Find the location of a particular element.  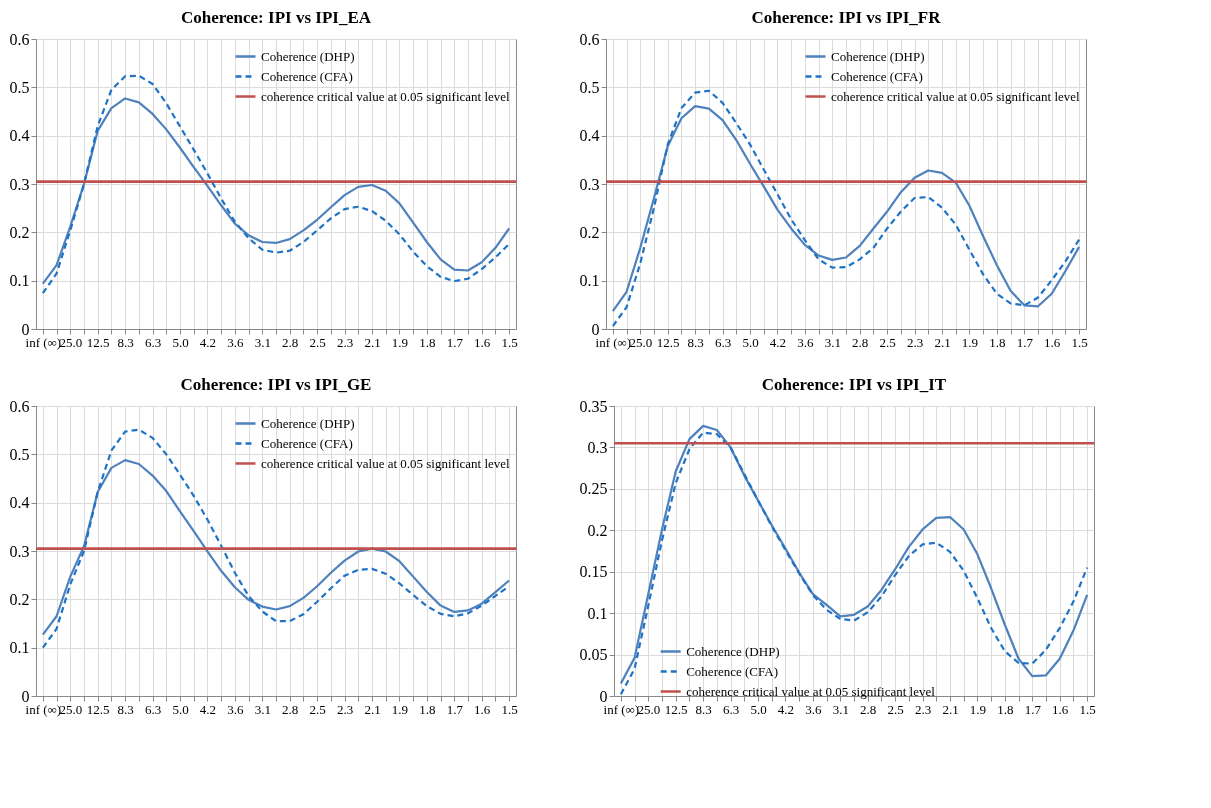

chart-title: Coherence: IPI vs IPI_EA is located at coordinates (276, 17).